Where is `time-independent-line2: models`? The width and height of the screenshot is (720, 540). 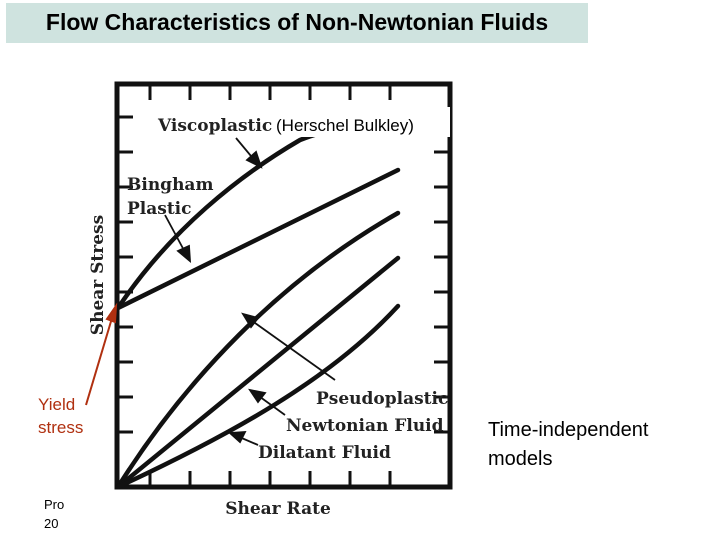 time-independent-line2: models is located at coordinates (520, 459).